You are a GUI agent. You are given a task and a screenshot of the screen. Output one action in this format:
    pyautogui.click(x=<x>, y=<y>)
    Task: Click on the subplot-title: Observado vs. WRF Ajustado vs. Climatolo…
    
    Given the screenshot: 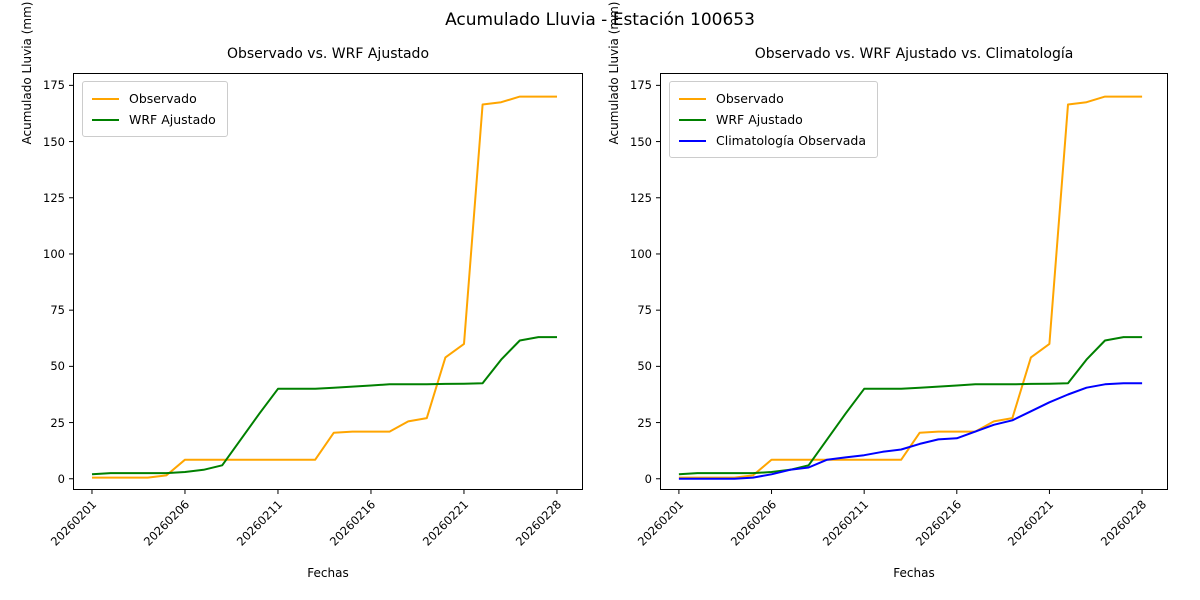 What is the action you would take?
    pyautogui.click(x=914, y=54)
    